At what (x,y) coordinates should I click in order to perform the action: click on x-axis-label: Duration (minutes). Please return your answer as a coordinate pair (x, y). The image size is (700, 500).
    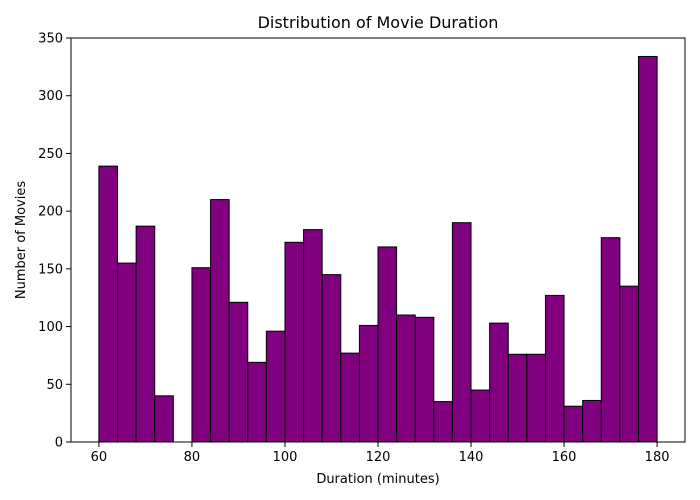
    Looking at the image, I should click on (377, 479).